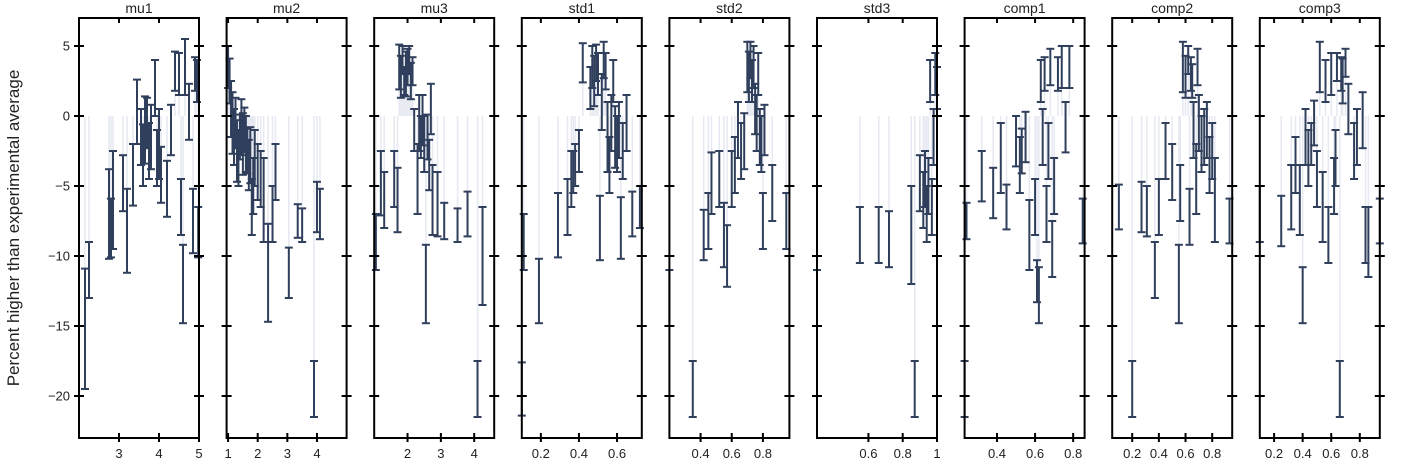  I want to click on panel-std1: 0.2 0.4 0.6 std1, so click(581, 230).